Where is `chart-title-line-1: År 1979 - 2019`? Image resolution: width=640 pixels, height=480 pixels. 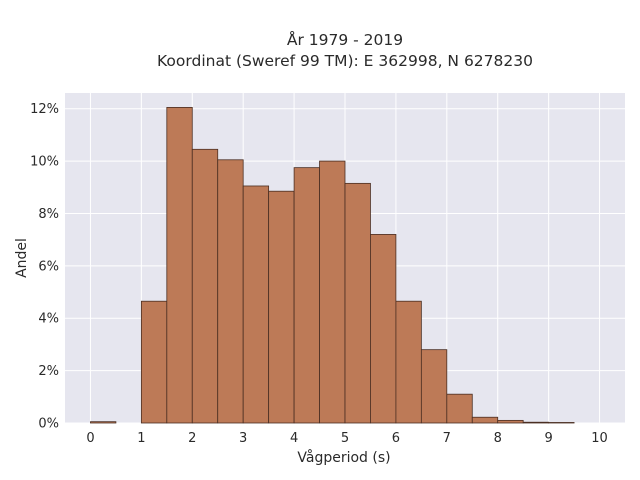
chart-title-line-1: År 1979 - 2019 is located at coordinates (345, 39).